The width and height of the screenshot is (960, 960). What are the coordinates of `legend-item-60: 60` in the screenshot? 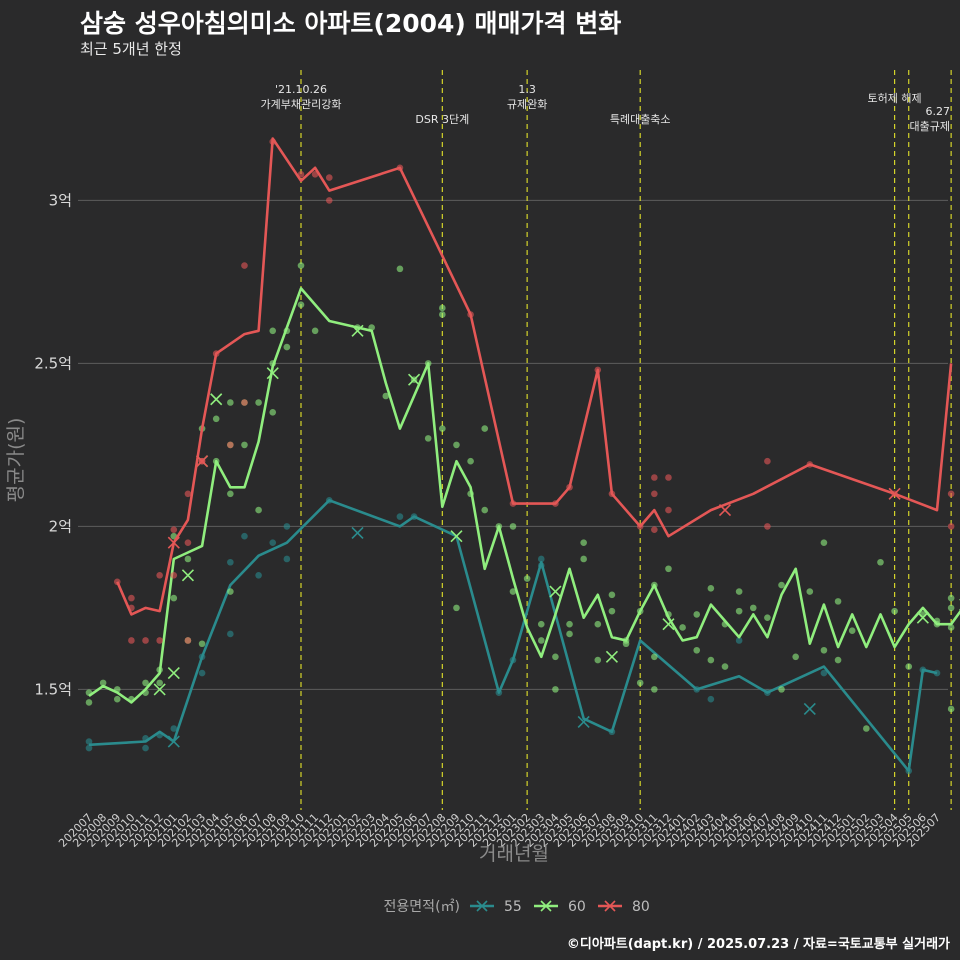 It's located at (560, 907).